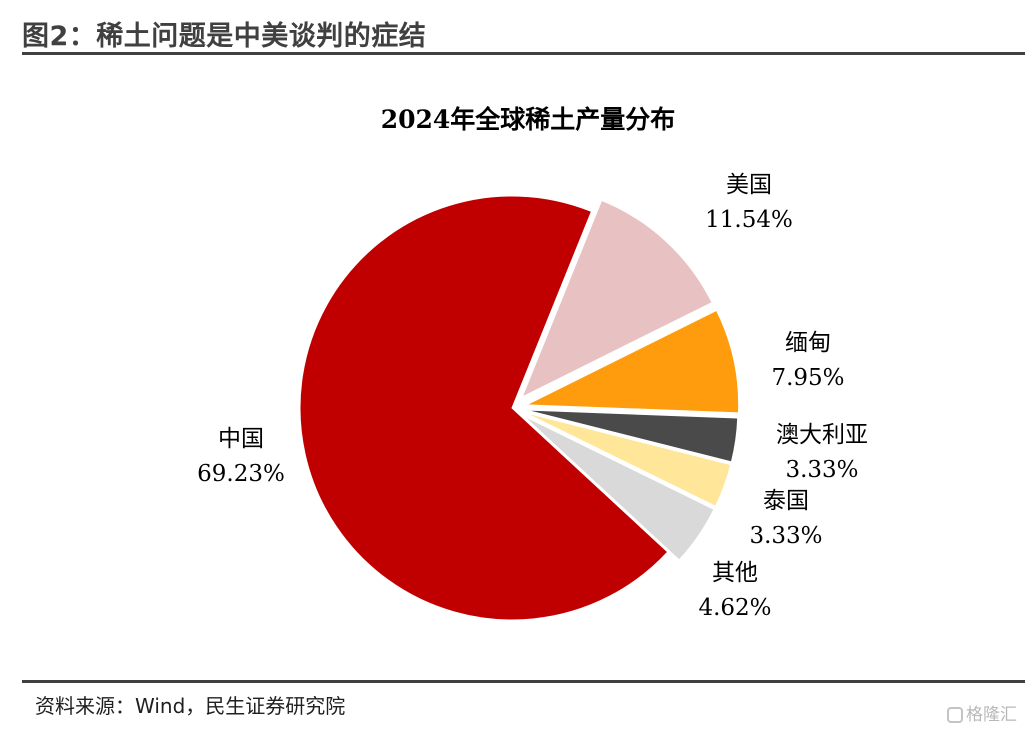 The width and height of the screenshot is (1025, 731). Describe the element at coordinates (807, 378) in the screenshot. I see `slice-value-label: 7.95%` at that location.